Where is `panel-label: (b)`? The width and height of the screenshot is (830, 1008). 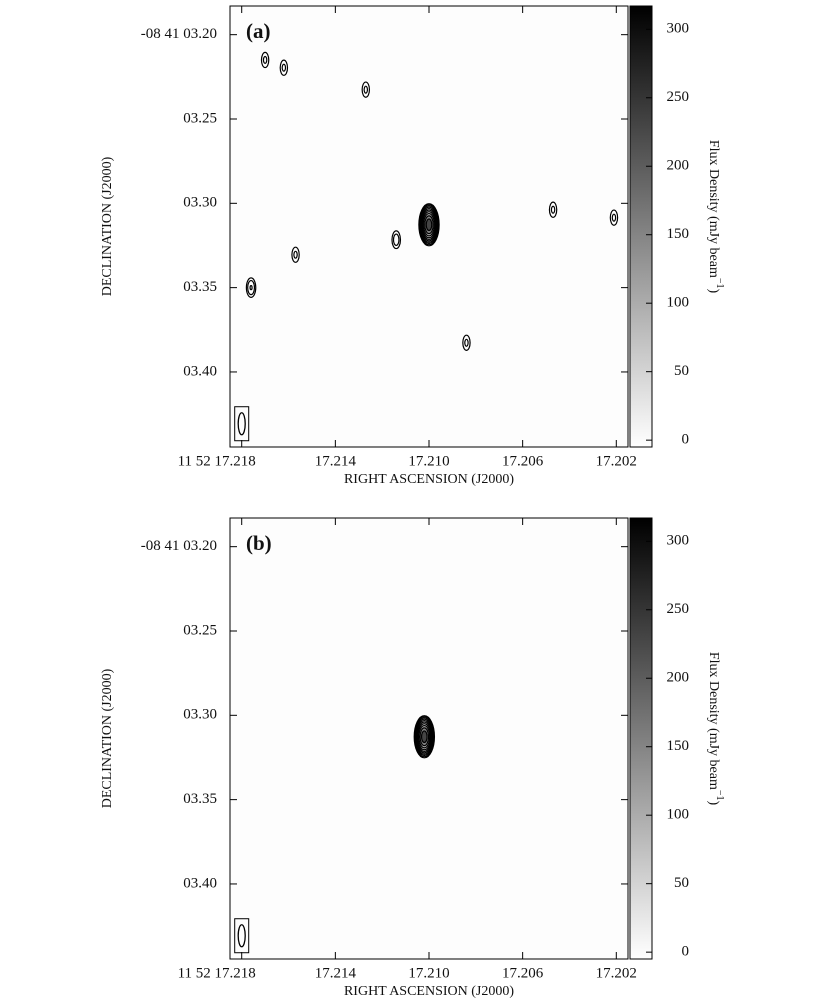 panel-label: (b) is located at coordinates (259, 543).